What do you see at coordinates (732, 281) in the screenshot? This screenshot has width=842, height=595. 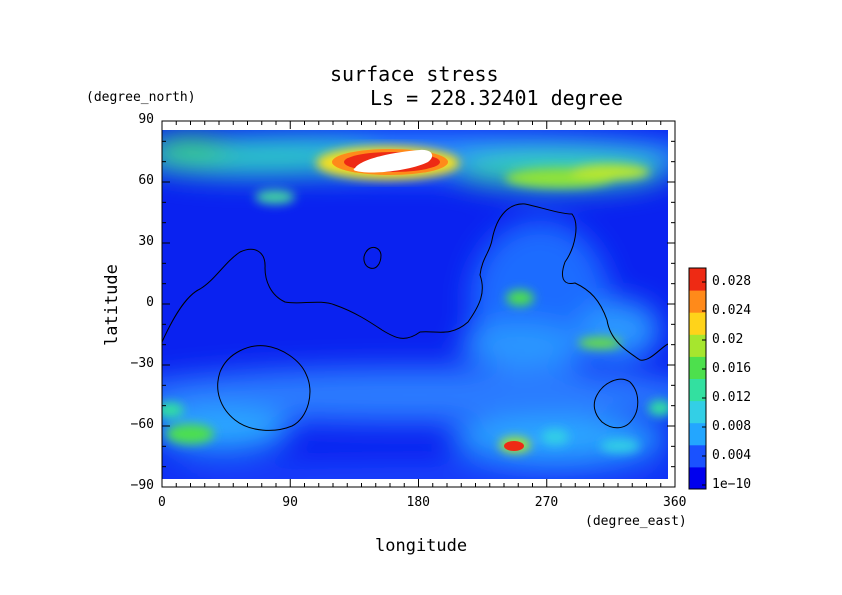 I see `colorbar-tick-label: 0.028` at bounding box center [732, 281].